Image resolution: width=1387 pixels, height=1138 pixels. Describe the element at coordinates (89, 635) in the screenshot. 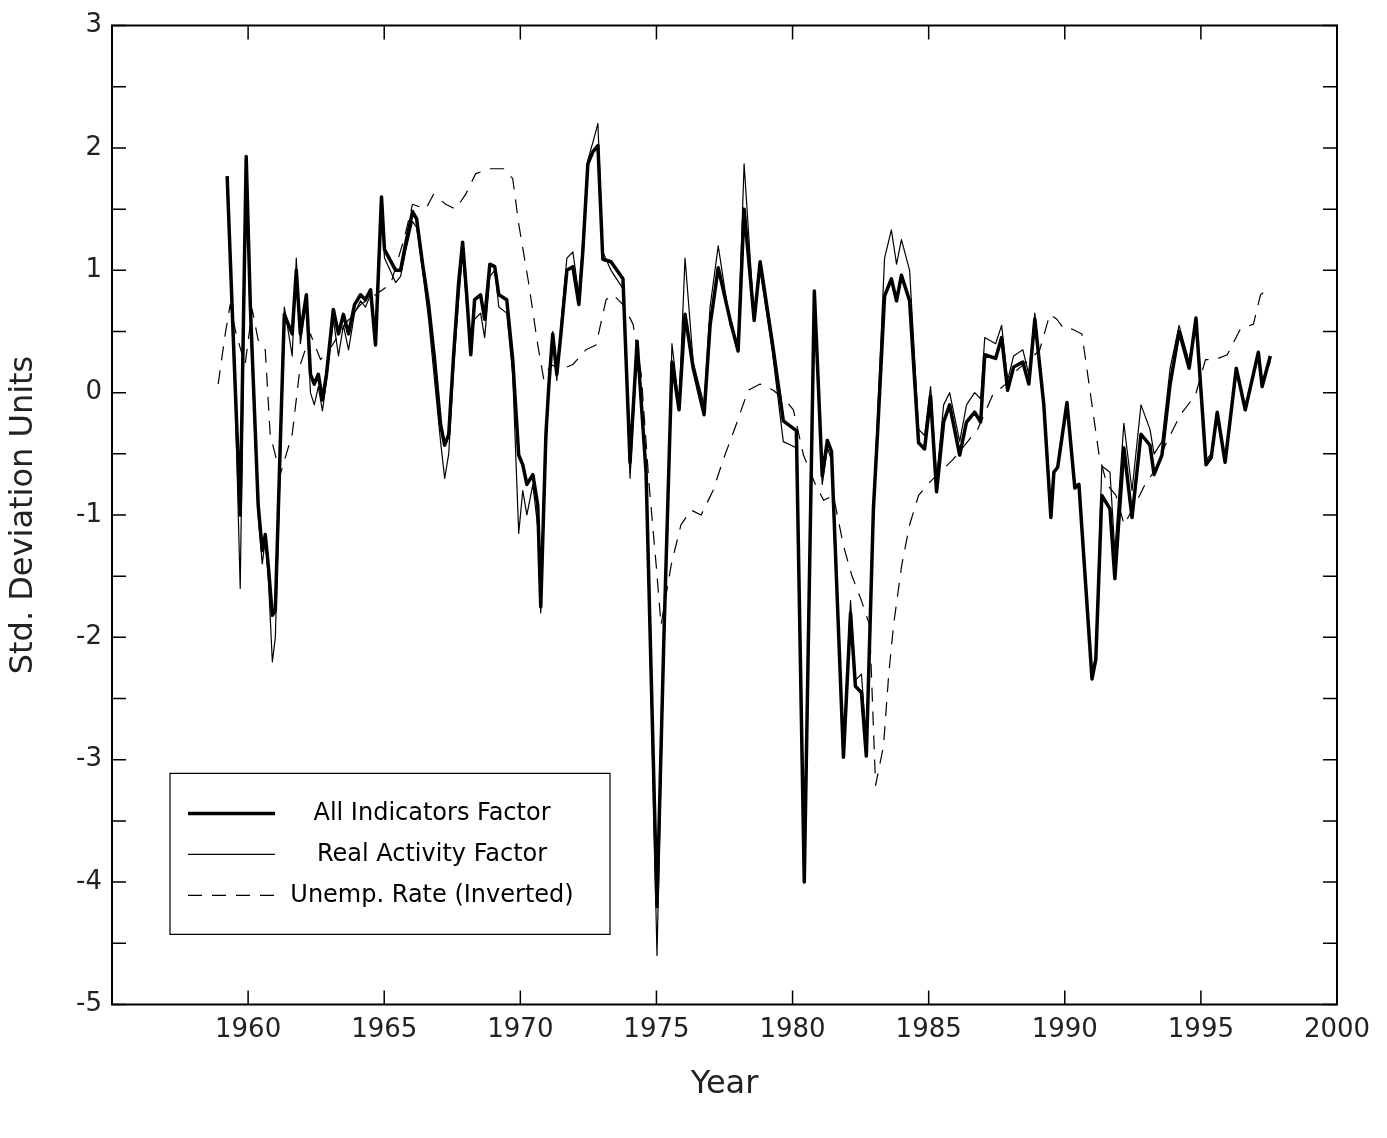

I see `y-tick-label: -2` at that location.